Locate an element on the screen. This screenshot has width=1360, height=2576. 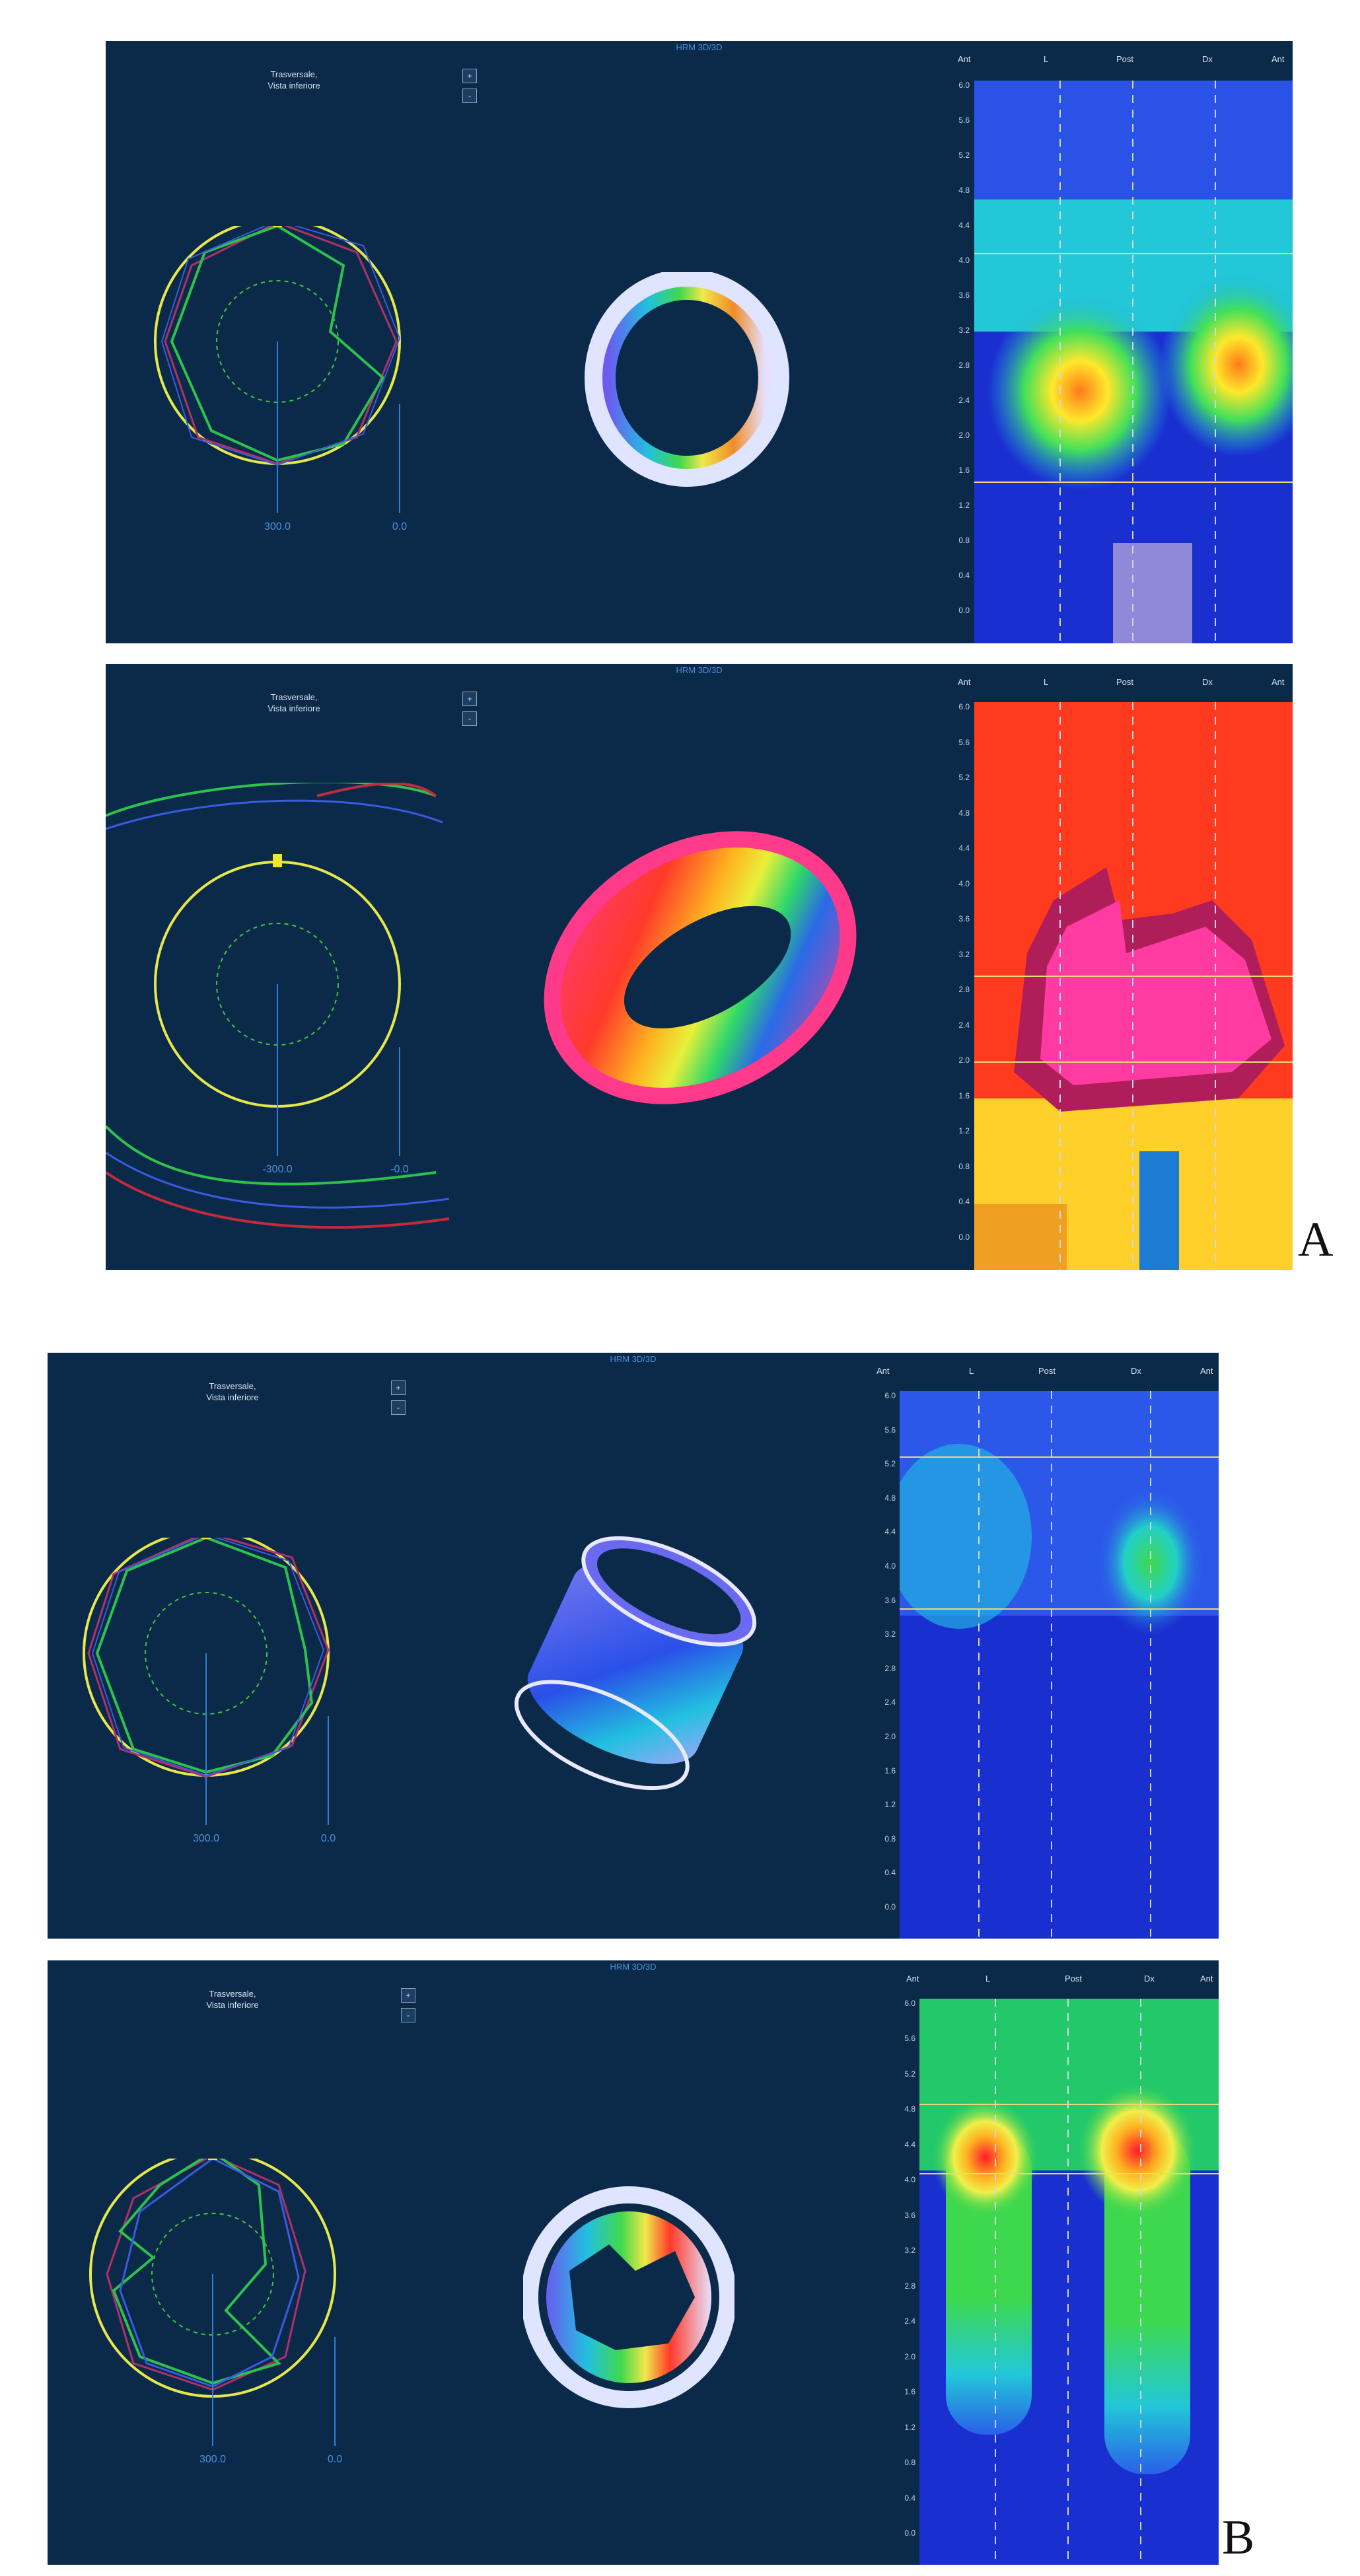
polar-scale-right: -0.0 is located at coordinates (399, 1169).